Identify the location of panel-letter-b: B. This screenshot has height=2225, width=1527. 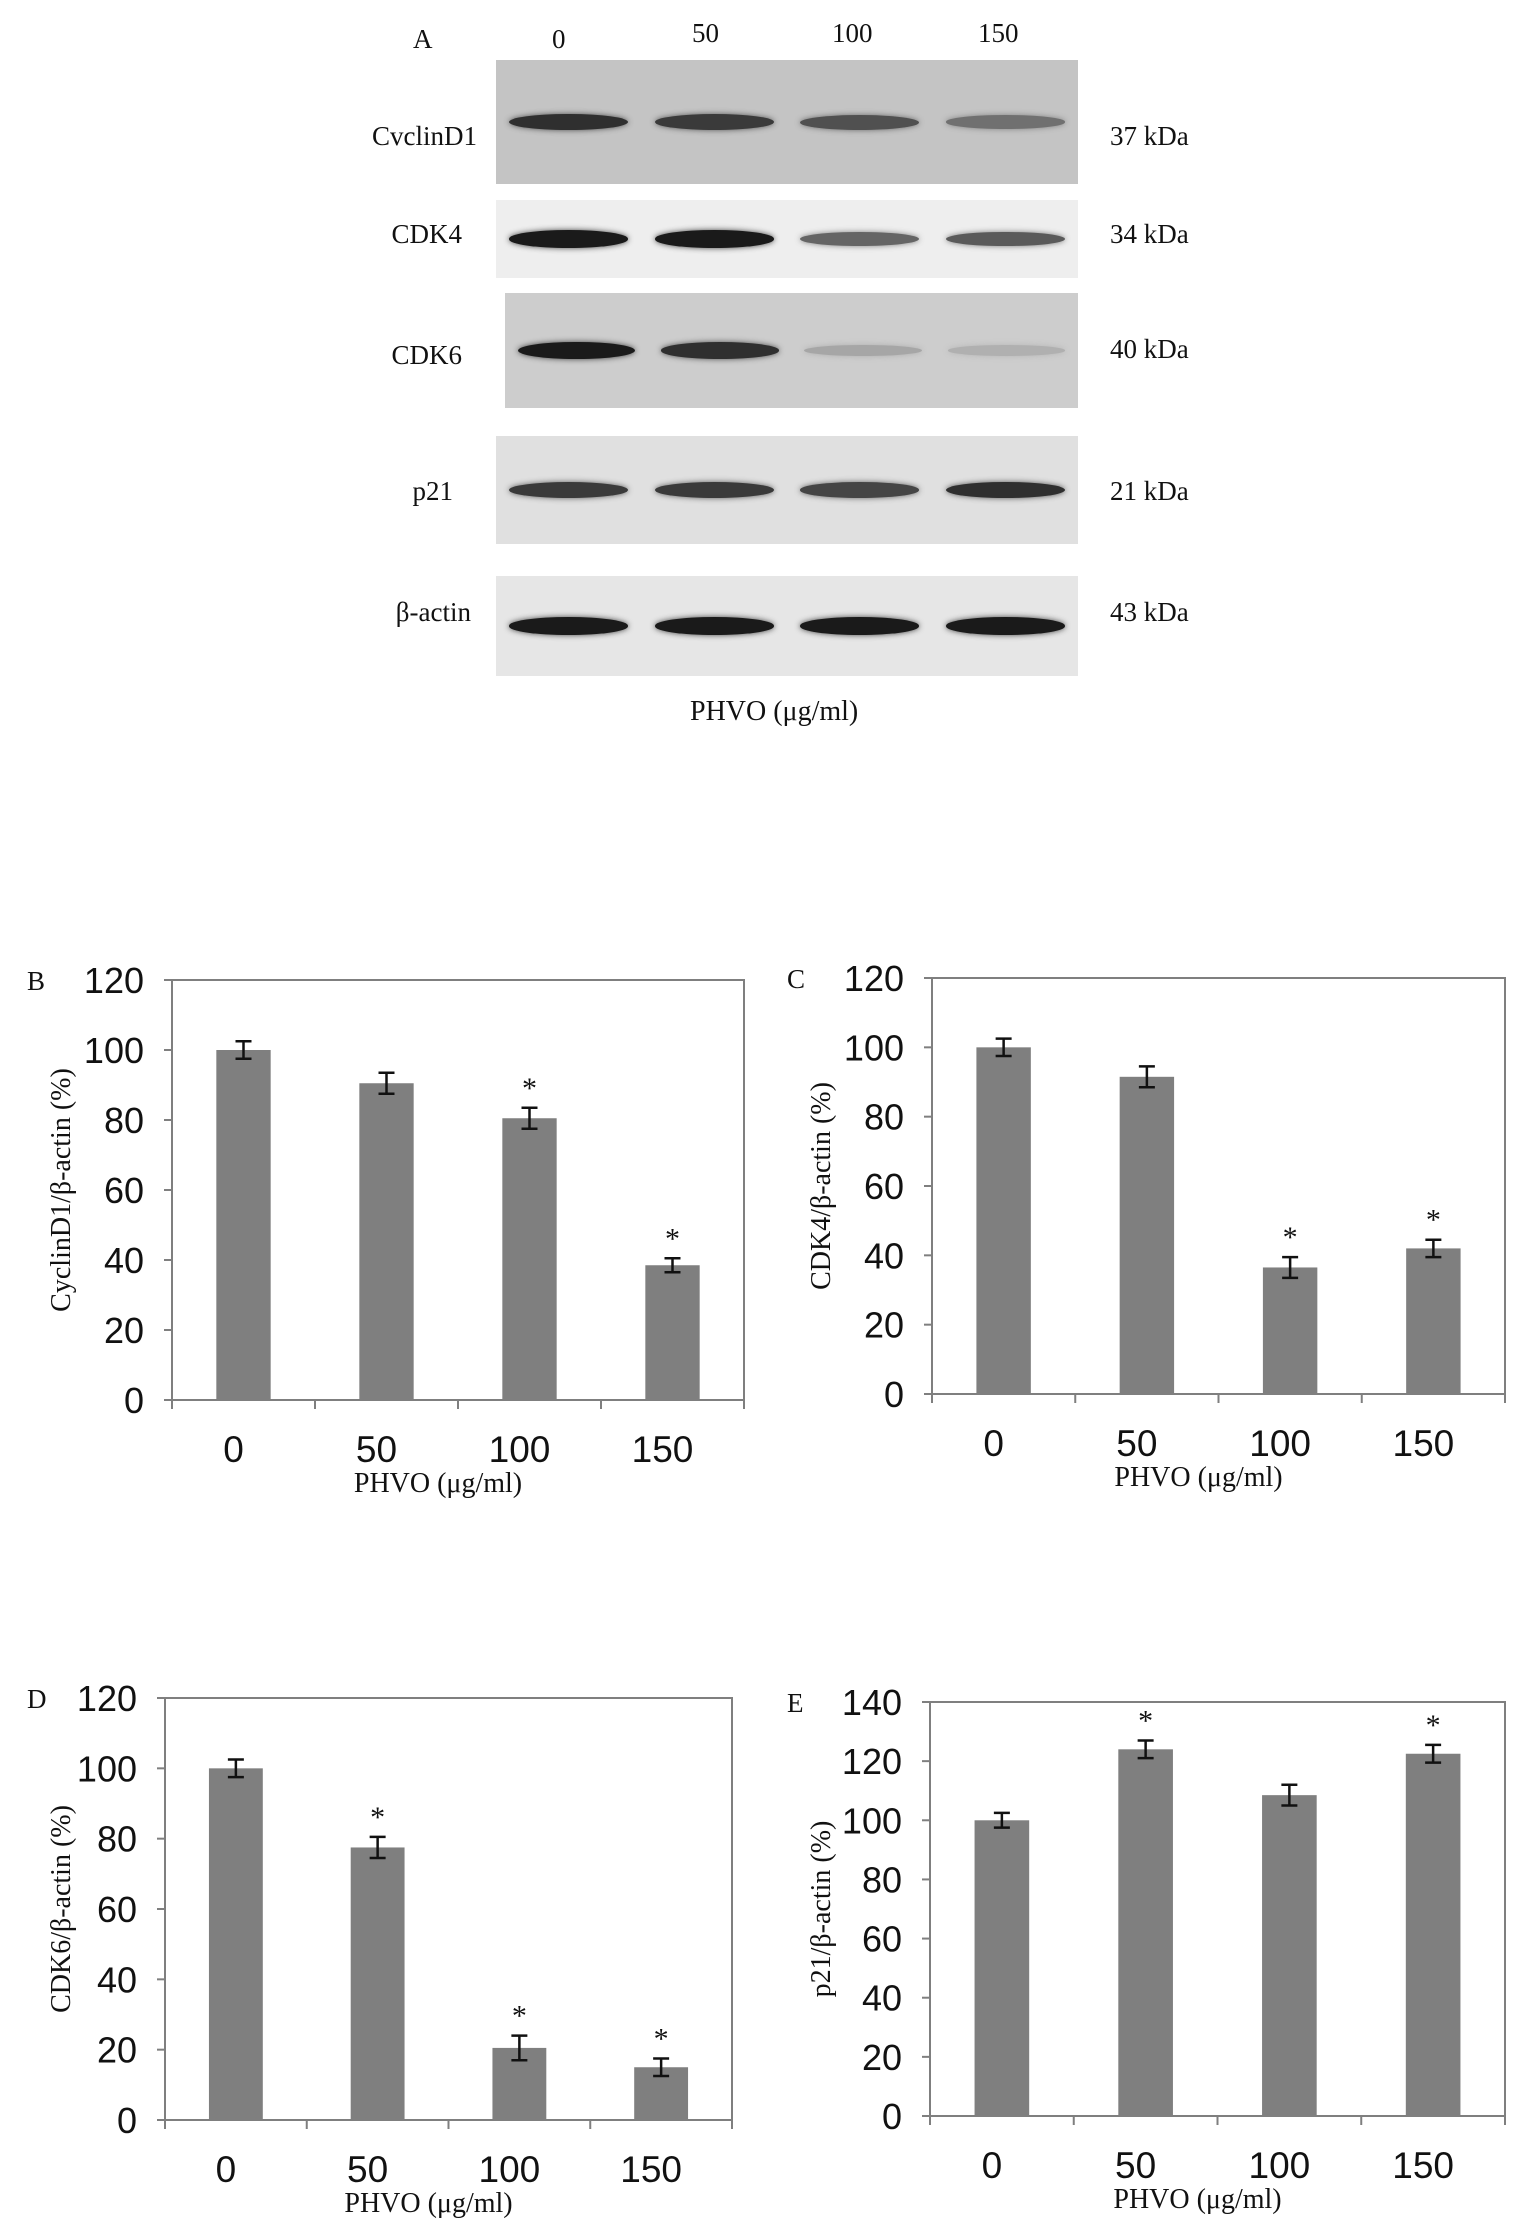
(36, 981).